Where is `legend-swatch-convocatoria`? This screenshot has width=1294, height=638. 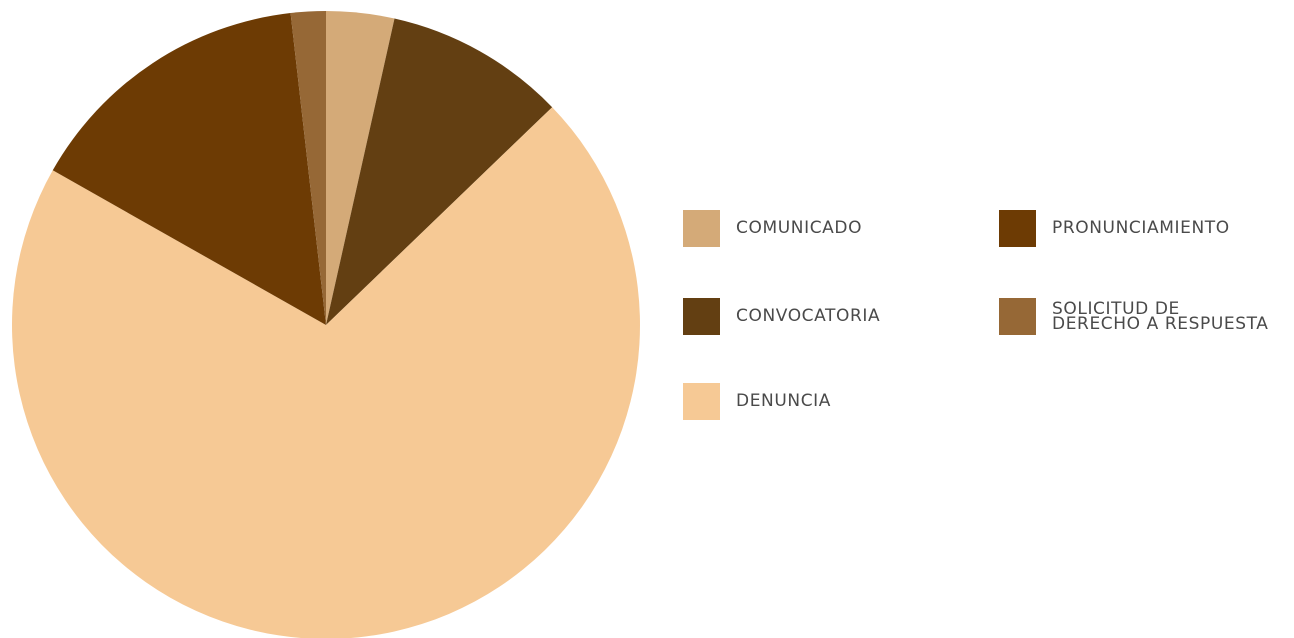
legend-swatch-convocatoria is located at coordinates (701, 316).